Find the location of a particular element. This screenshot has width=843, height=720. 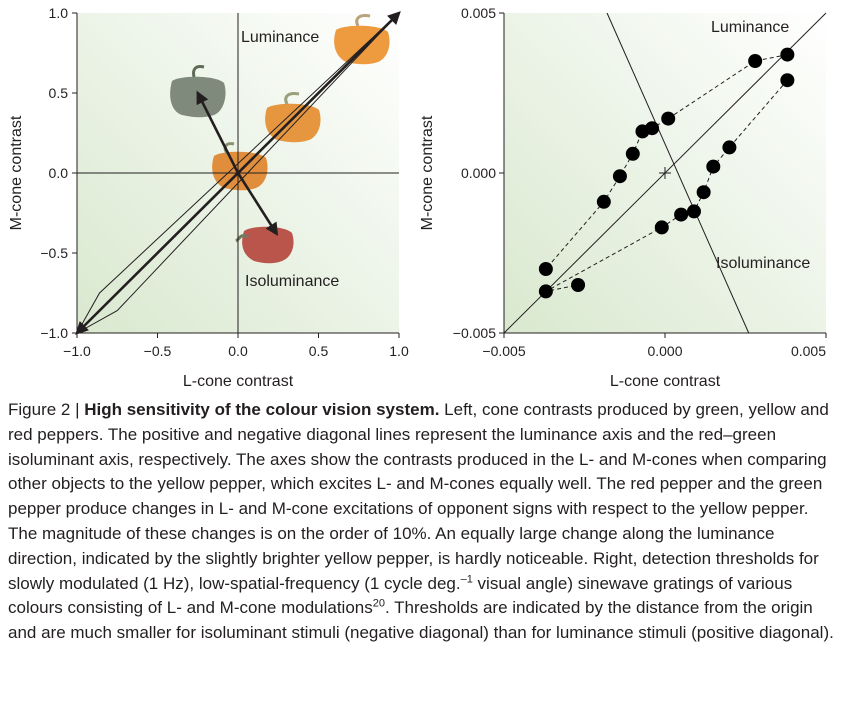

right-isoluminance-line is located at coordinates (678, 173).